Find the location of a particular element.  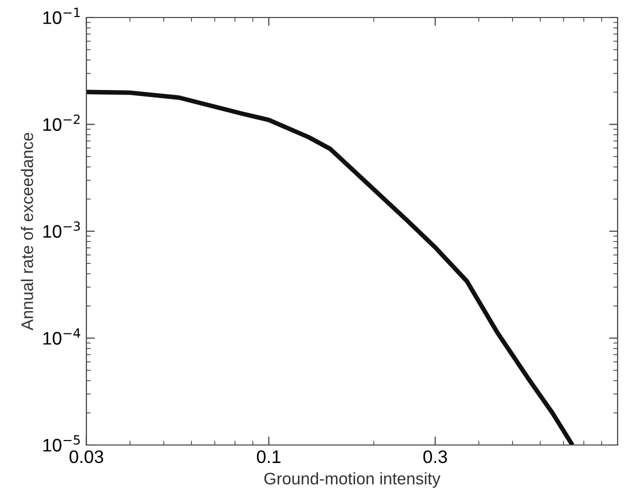

x-tick-label: 0.1 is located at coordinates (268, 457).